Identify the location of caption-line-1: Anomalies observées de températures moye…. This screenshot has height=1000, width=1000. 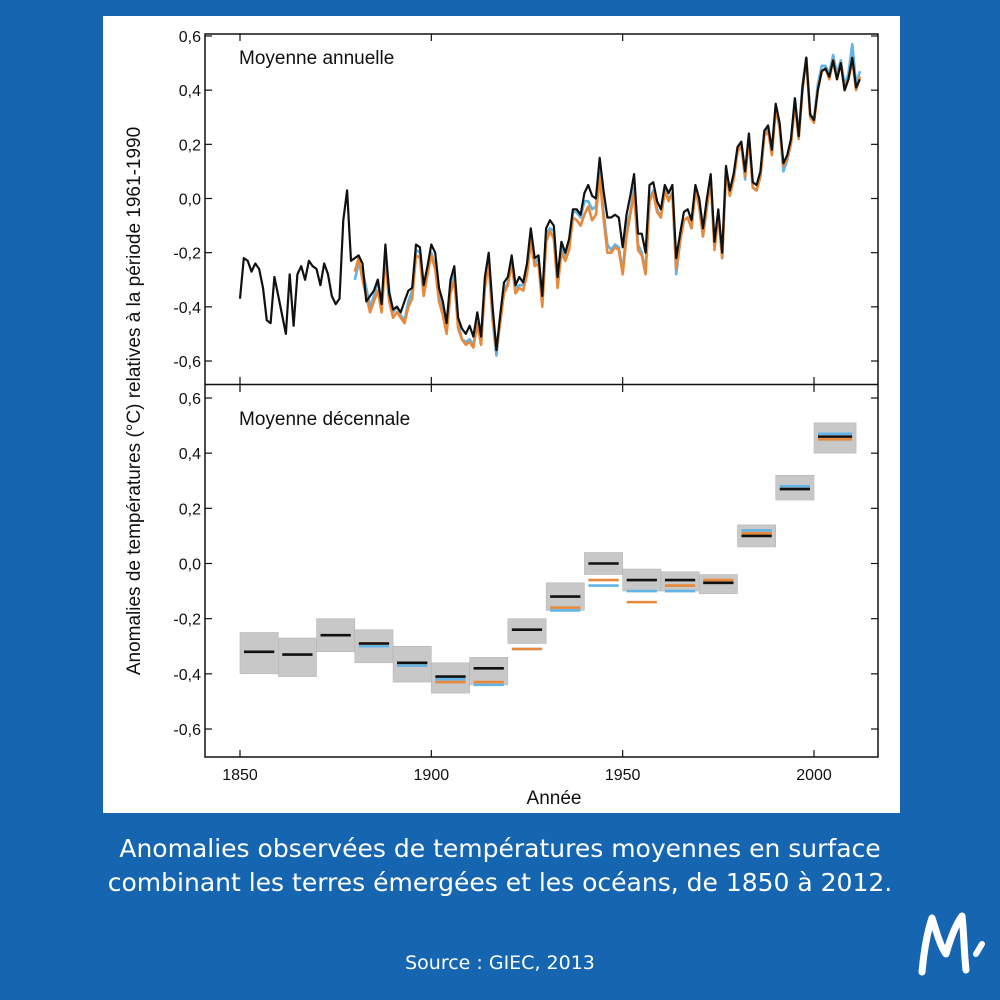
(500, 848).